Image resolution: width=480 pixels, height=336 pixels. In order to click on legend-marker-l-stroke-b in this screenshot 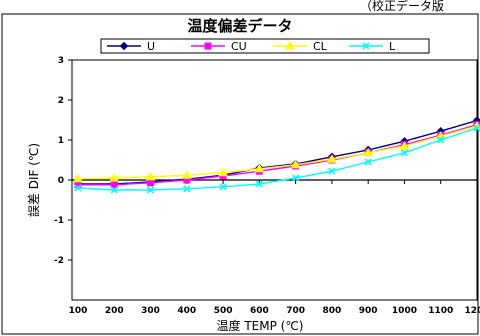, I will do `click(366, 46)`.